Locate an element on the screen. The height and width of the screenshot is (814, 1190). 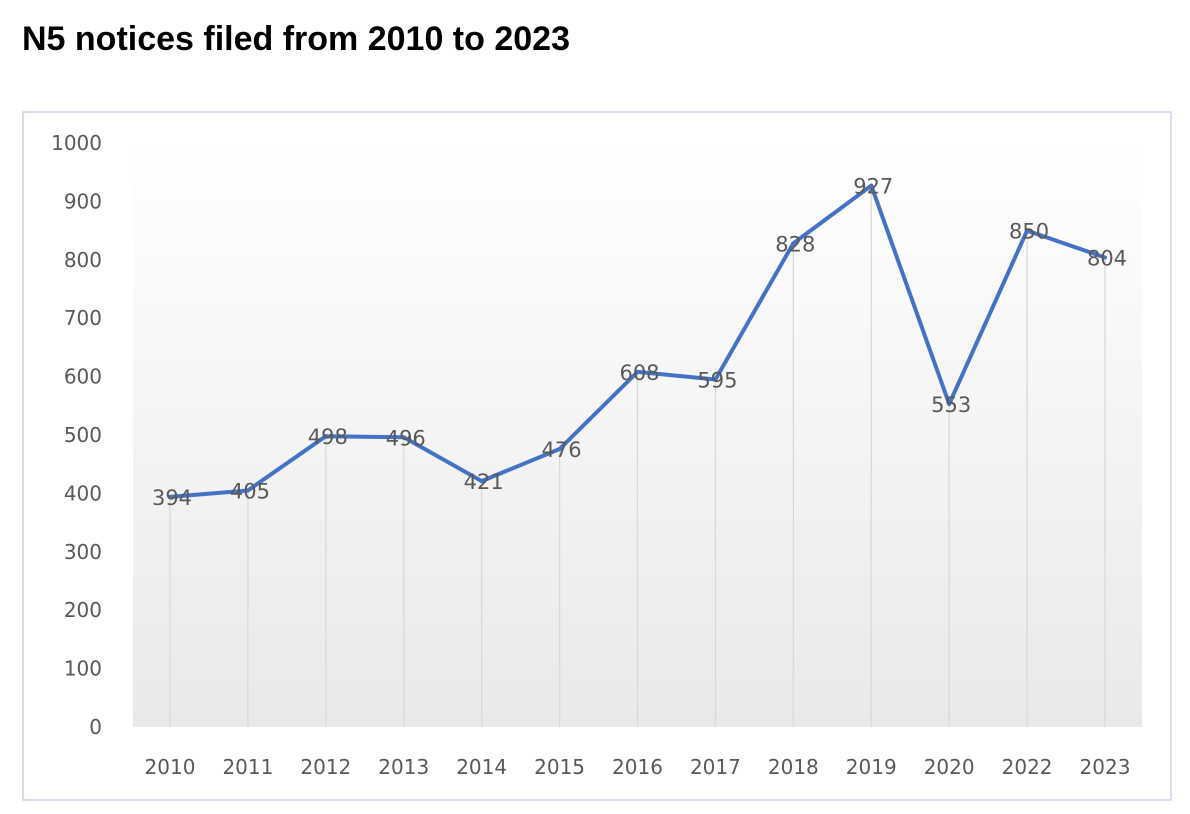
x-tick-label: 2011 is located at coordinates (247, 767).